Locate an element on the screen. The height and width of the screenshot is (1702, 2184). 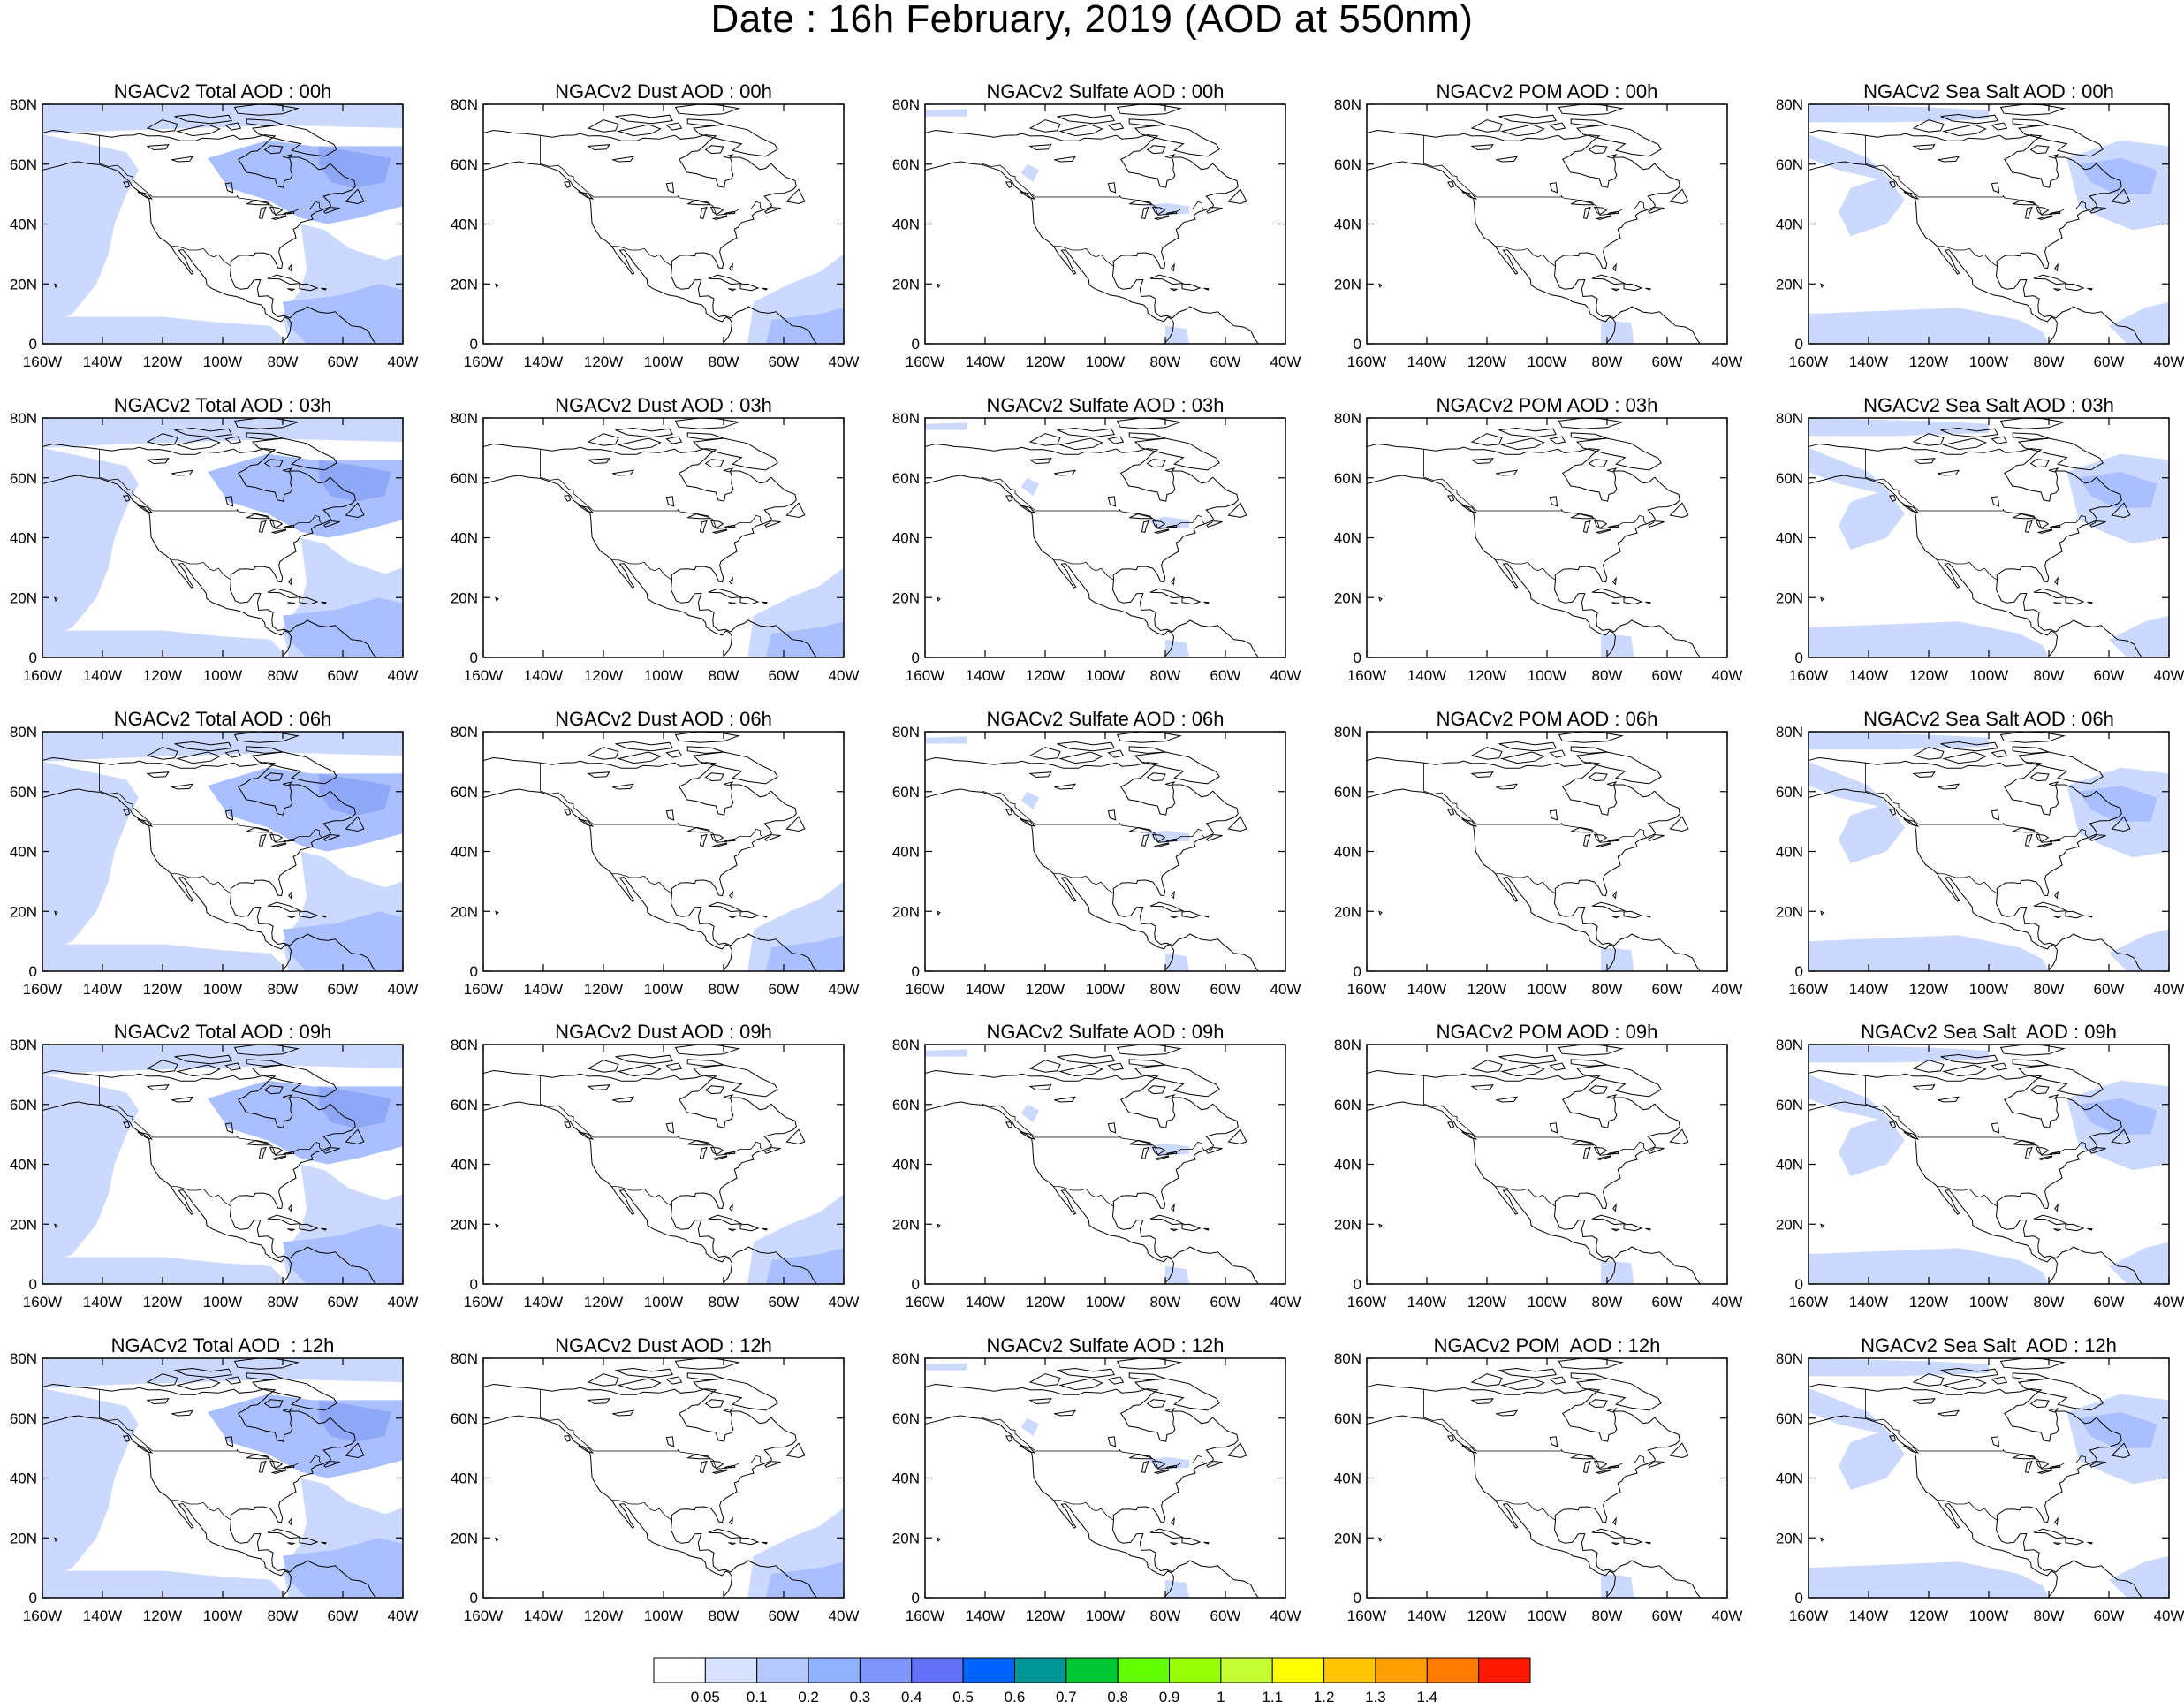
colorbar-label: 0.2 is located at coordinates (809, 1695).